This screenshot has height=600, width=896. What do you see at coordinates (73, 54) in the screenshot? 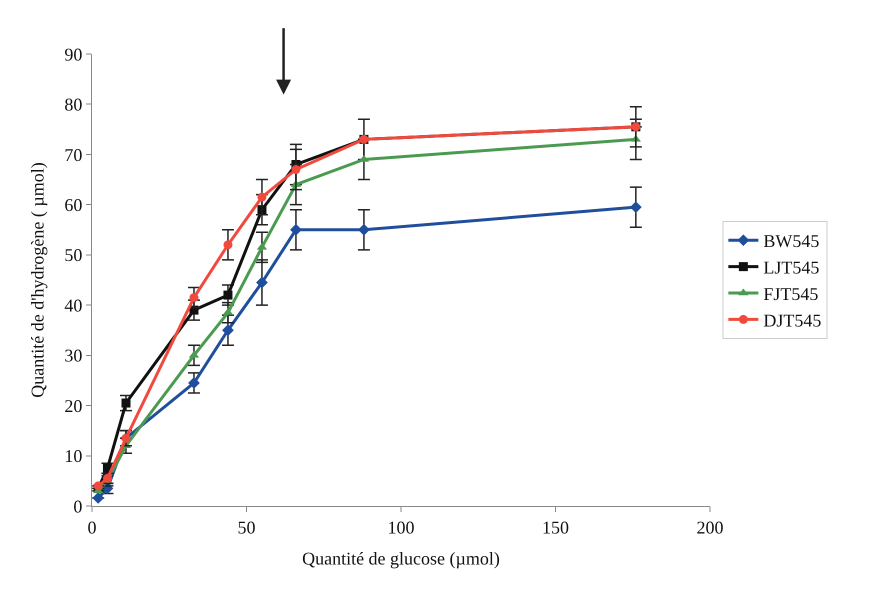
I see `y-tick-label: 90` at bounding box center [73, 54].